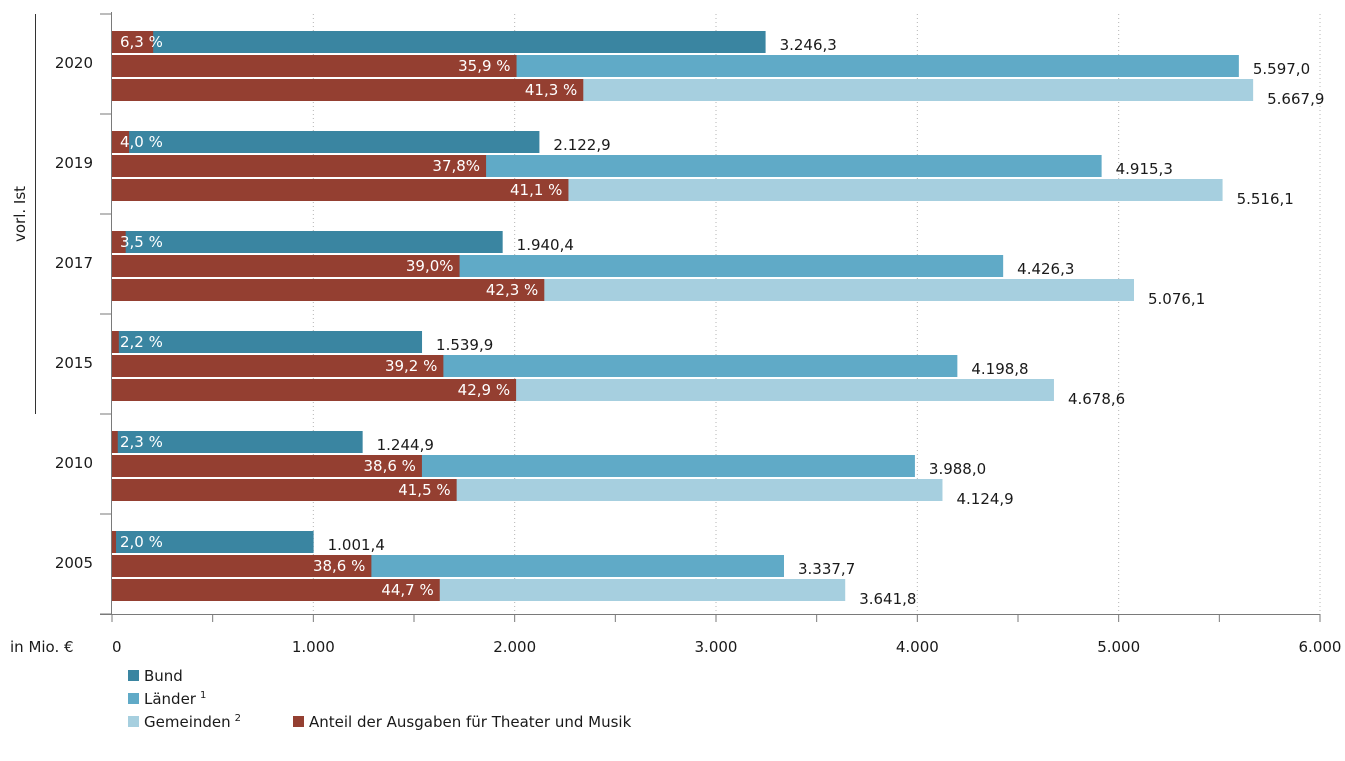 The image size is (1345, 761). I want to click on value-label: 3.246,3, so click(808, 45).